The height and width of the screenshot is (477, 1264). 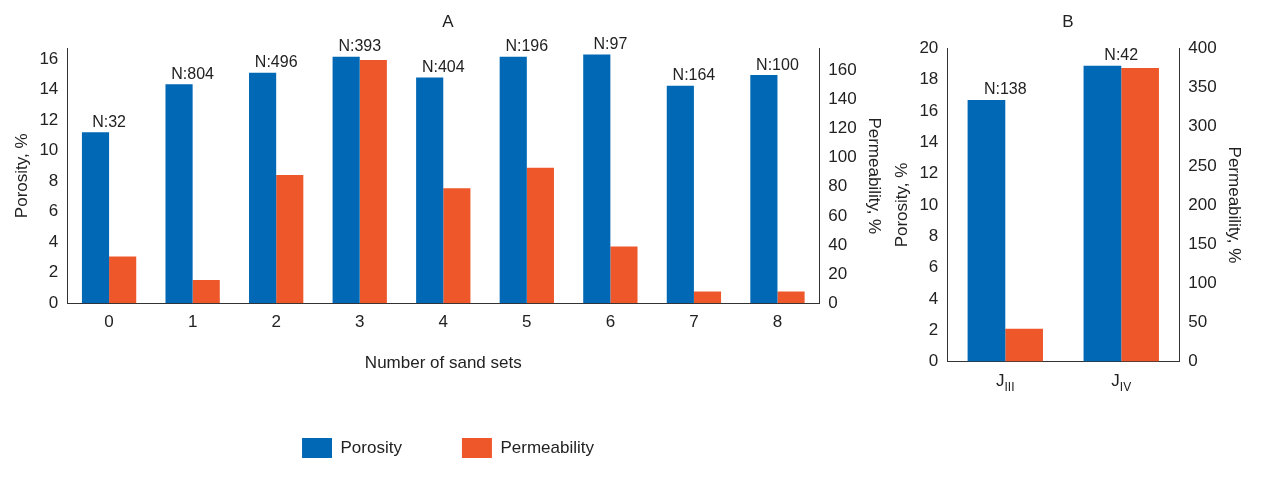 I want to click on y2-tick-label: 250, so click(x=1202, y=165).